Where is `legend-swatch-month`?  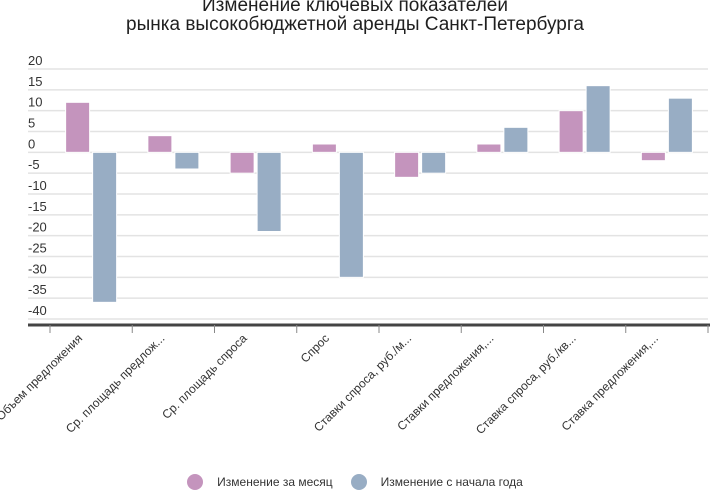 legend-swatch-month is located at coordinates (195, 482).